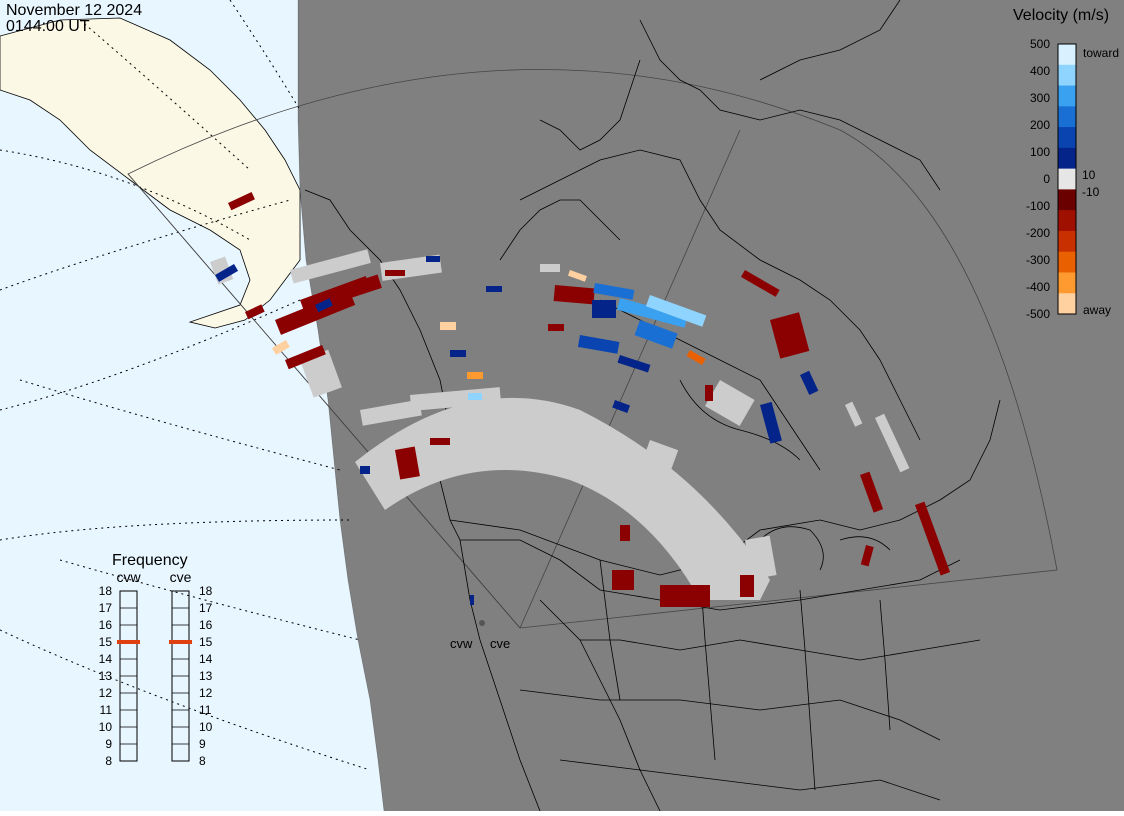 The height and width of the screenshot is (816, 1124). What do you see at coordinates (48, 26) in the screenshot?
I see `plot-time: 0144:00 UT` at bounding box center [48, 26].